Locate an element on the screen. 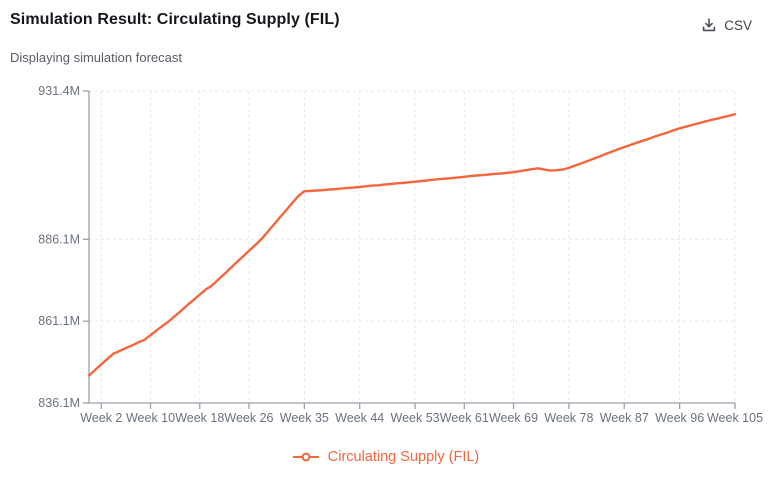  chart-legend: Circulating Supply (FIL) is located at coordinates (385, 457).